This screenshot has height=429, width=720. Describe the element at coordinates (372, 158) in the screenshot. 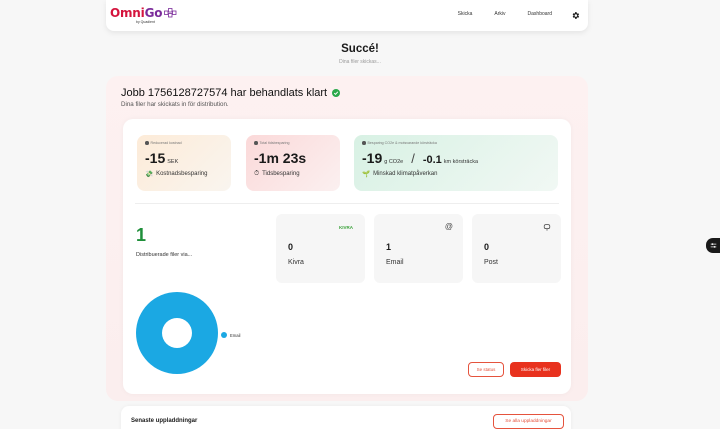

I see `co2-value: -19` at that location.